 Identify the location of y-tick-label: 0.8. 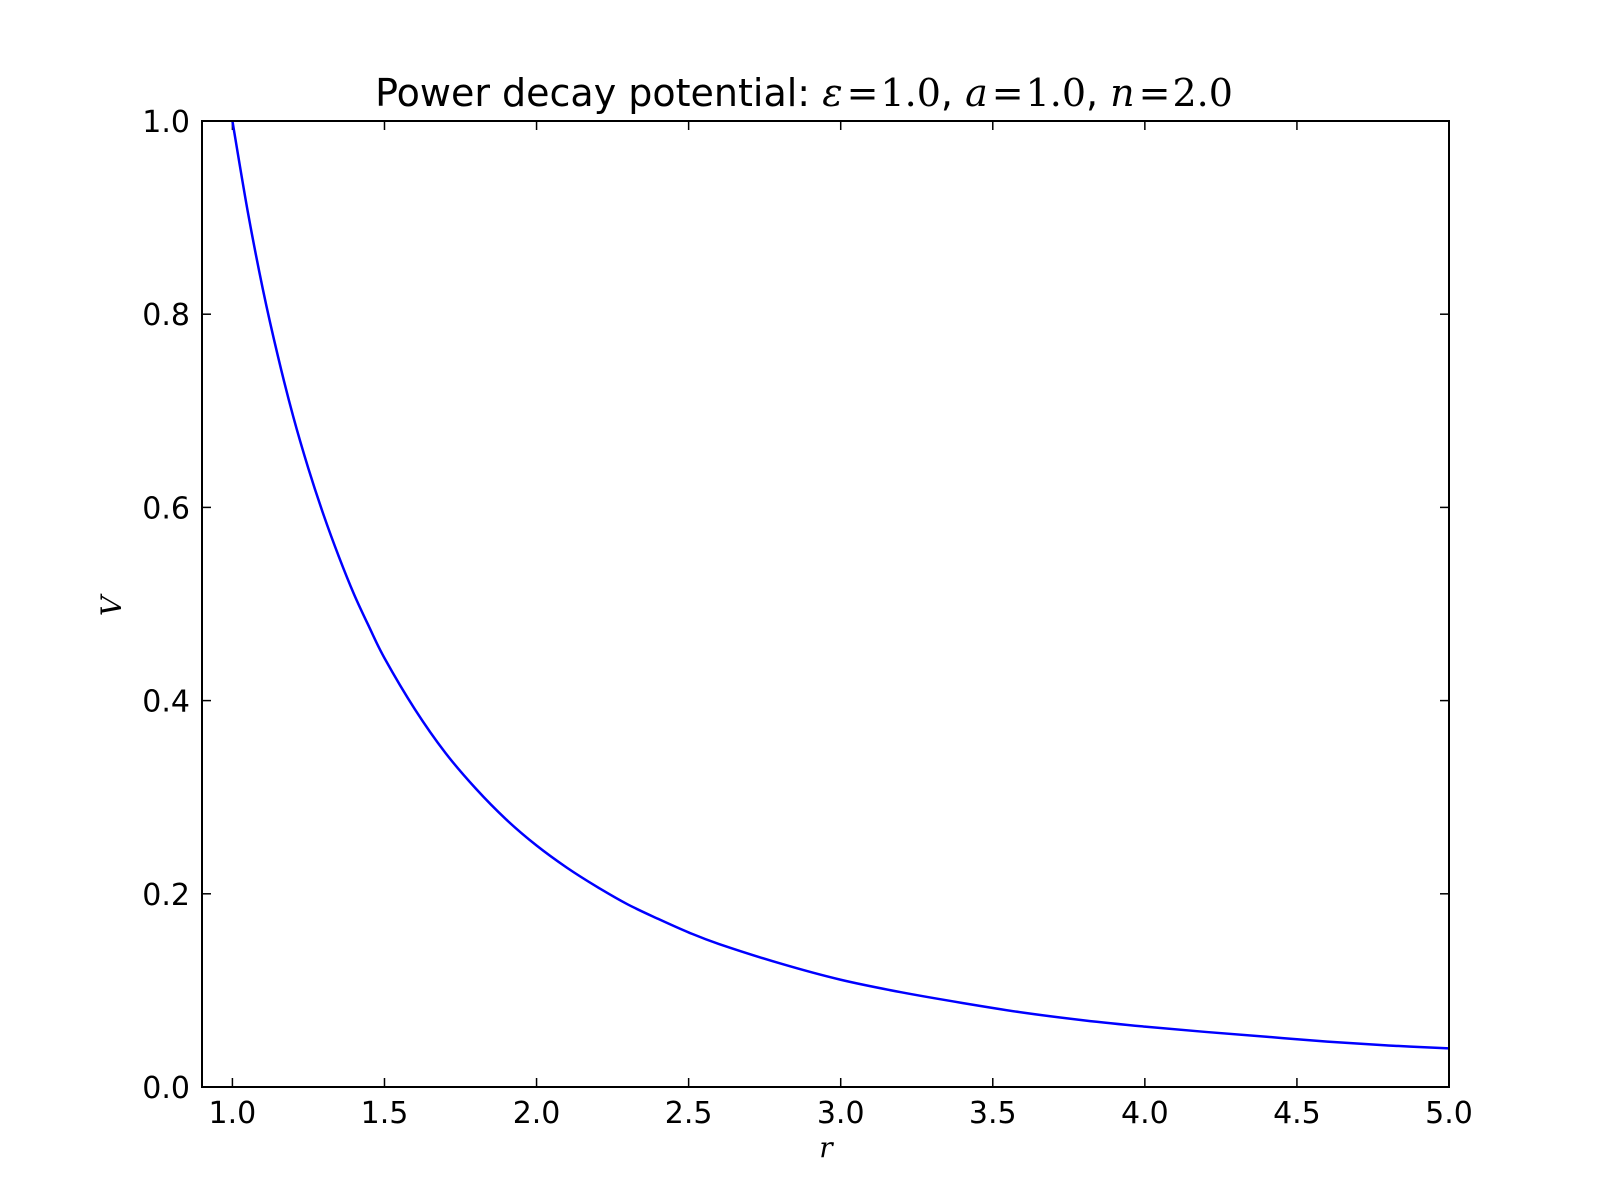
(166, 315).